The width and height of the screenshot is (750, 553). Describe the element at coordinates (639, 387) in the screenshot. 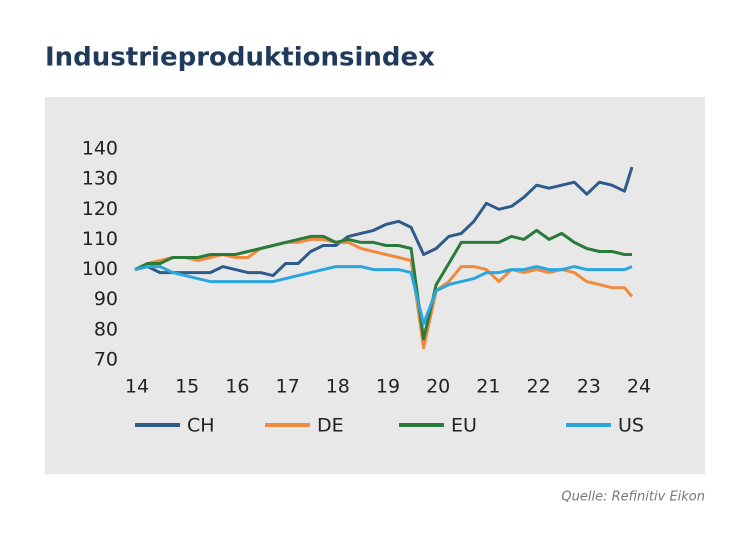

I see `x-tick-label: 24` at that location.